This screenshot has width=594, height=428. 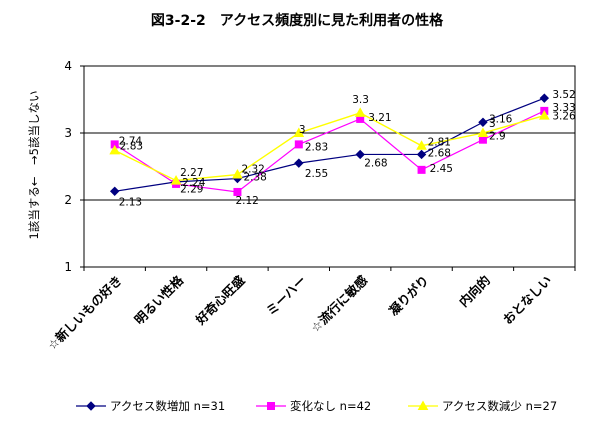 I want to click on data-label: 3.33, so click(x=563, y=108).